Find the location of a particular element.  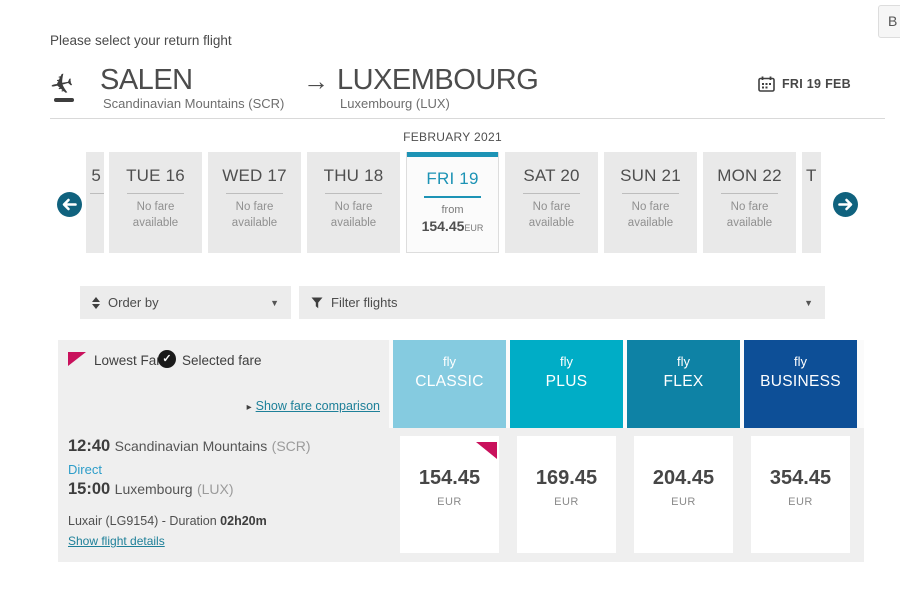

duration-value: 02h20m is located at coordinates (243, 521).